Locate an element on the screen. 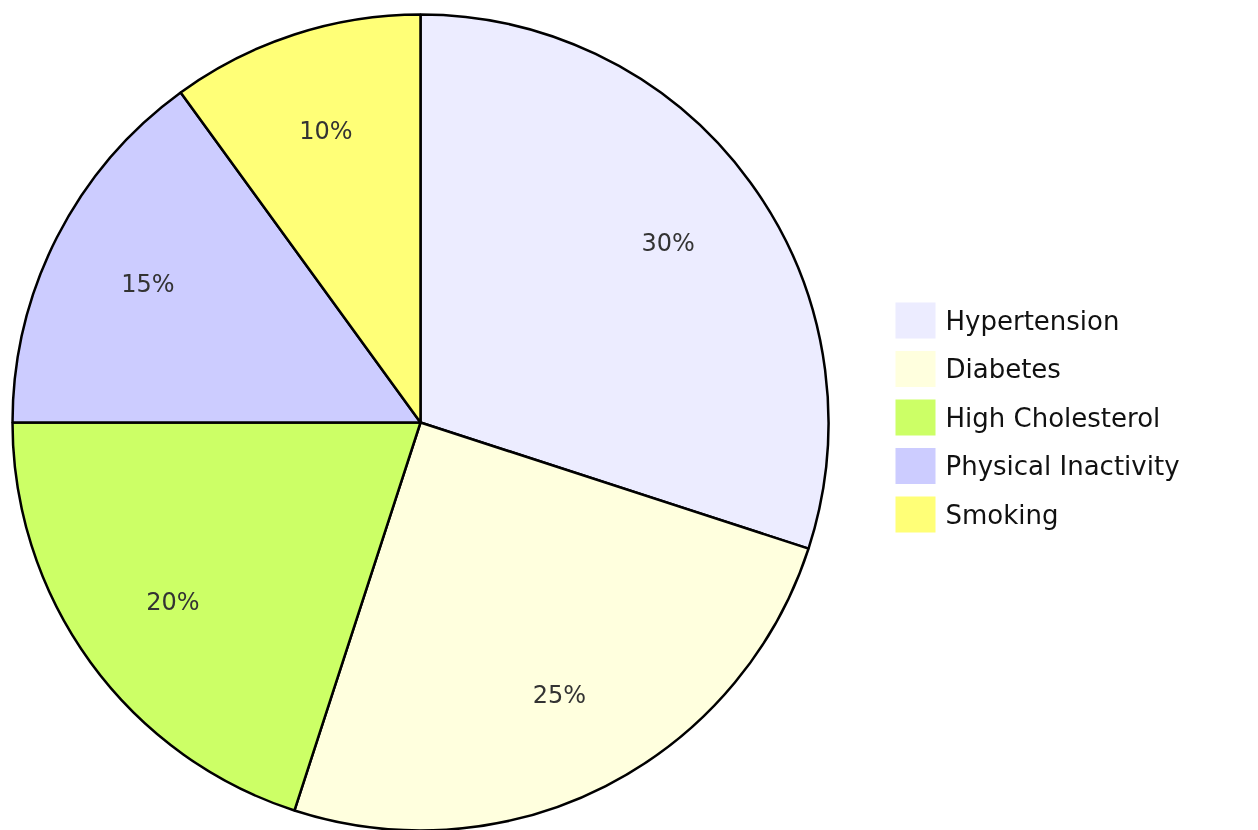  data-label: 10% is located at coordinates (326, 131).